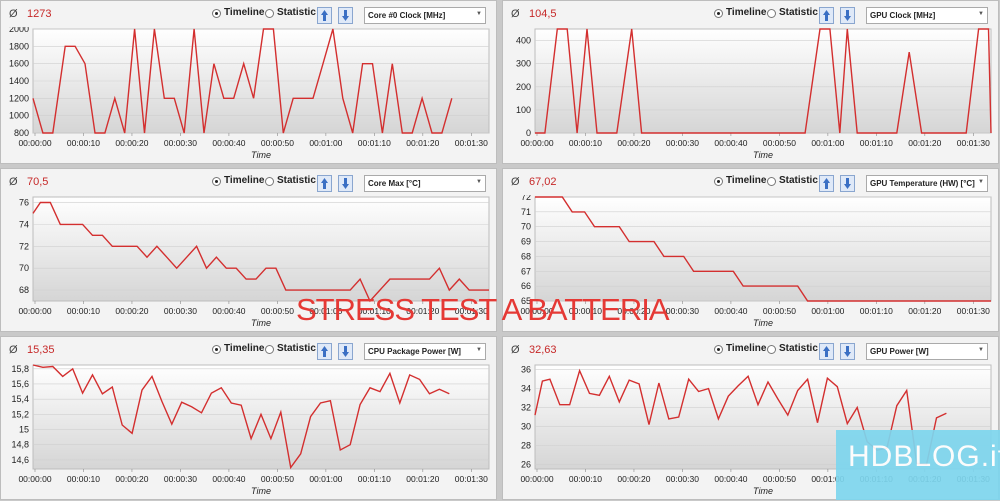 The image size is (1000, 501). What do you see at coordinates (927, 351) in the screenshot?
I see `metric-select: GPU Power [W] ▼` at bounding box center [927, 351].